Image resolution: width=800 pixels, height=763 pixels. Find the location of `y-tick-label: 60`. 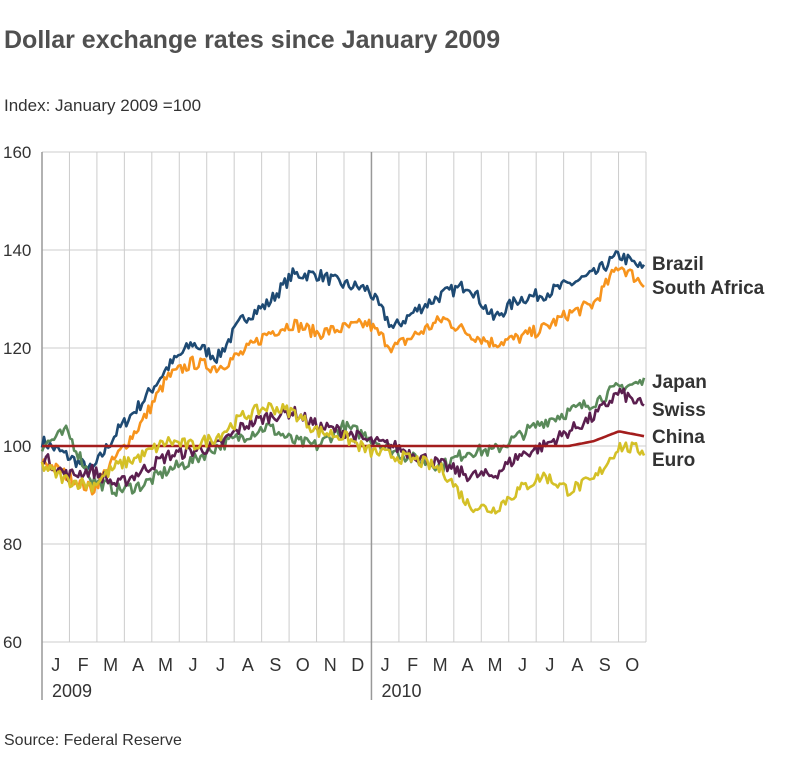

y-tick-label: 60 is located at coordinates (12, 642).